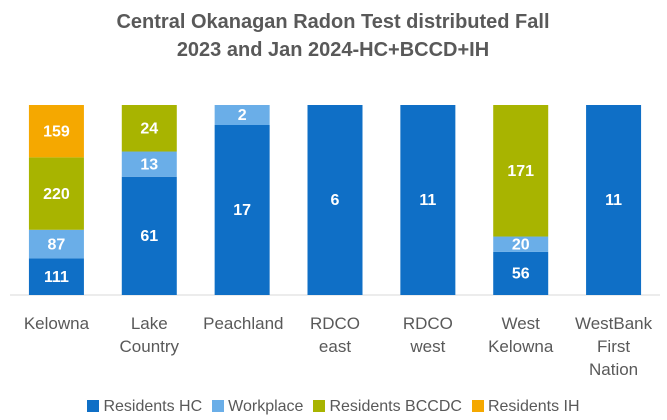 The width and height of the screenshot is (667, 420). Describe the element at coordinates (243, 323) in the screenshot. I see `x-tick-label: Peachland` at that location.